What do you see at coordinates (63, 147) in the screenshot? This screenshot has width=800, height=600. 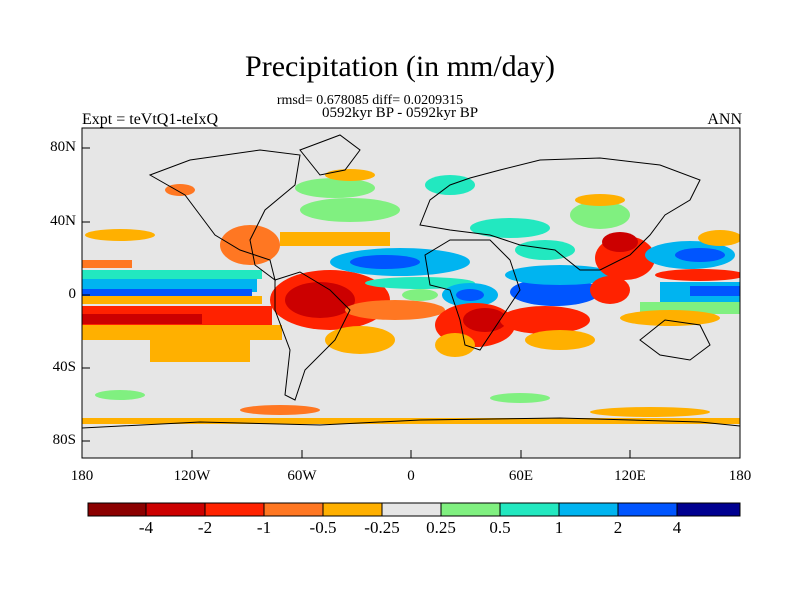 I see `y-label-80n: 80N` at bounding box center [63, 147].